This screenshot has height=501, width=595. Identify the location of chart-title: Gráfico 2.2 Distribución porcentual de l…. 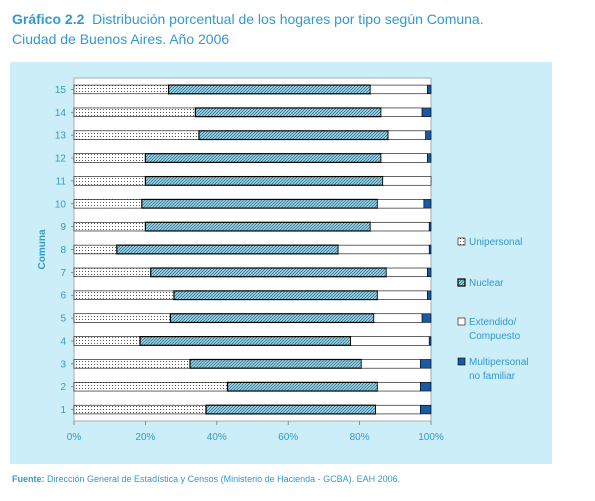
(248, 29).